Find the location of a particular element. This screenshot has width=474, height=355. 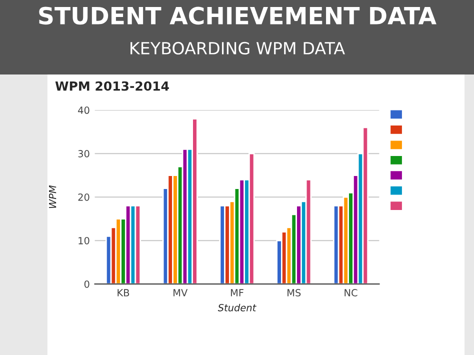

text: STUDENT ACHIEVEMENT DATA is located at coordinates (237, 15).